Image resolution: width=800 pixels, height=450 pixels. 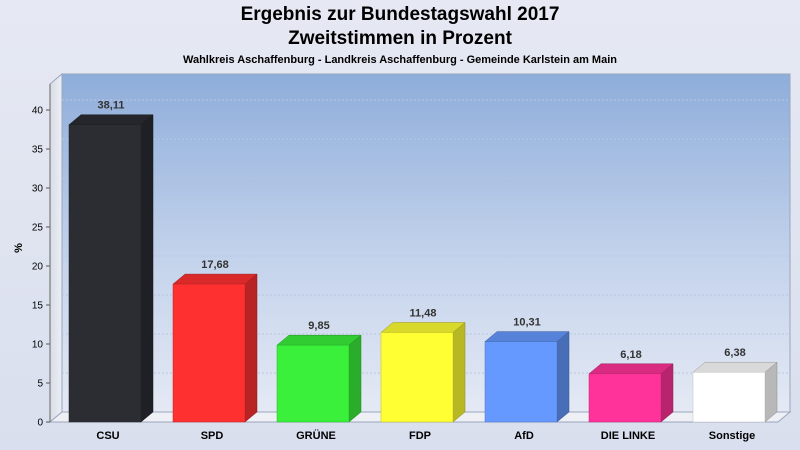 I want to click on category-label: AfD, so click(x=524, y=436).